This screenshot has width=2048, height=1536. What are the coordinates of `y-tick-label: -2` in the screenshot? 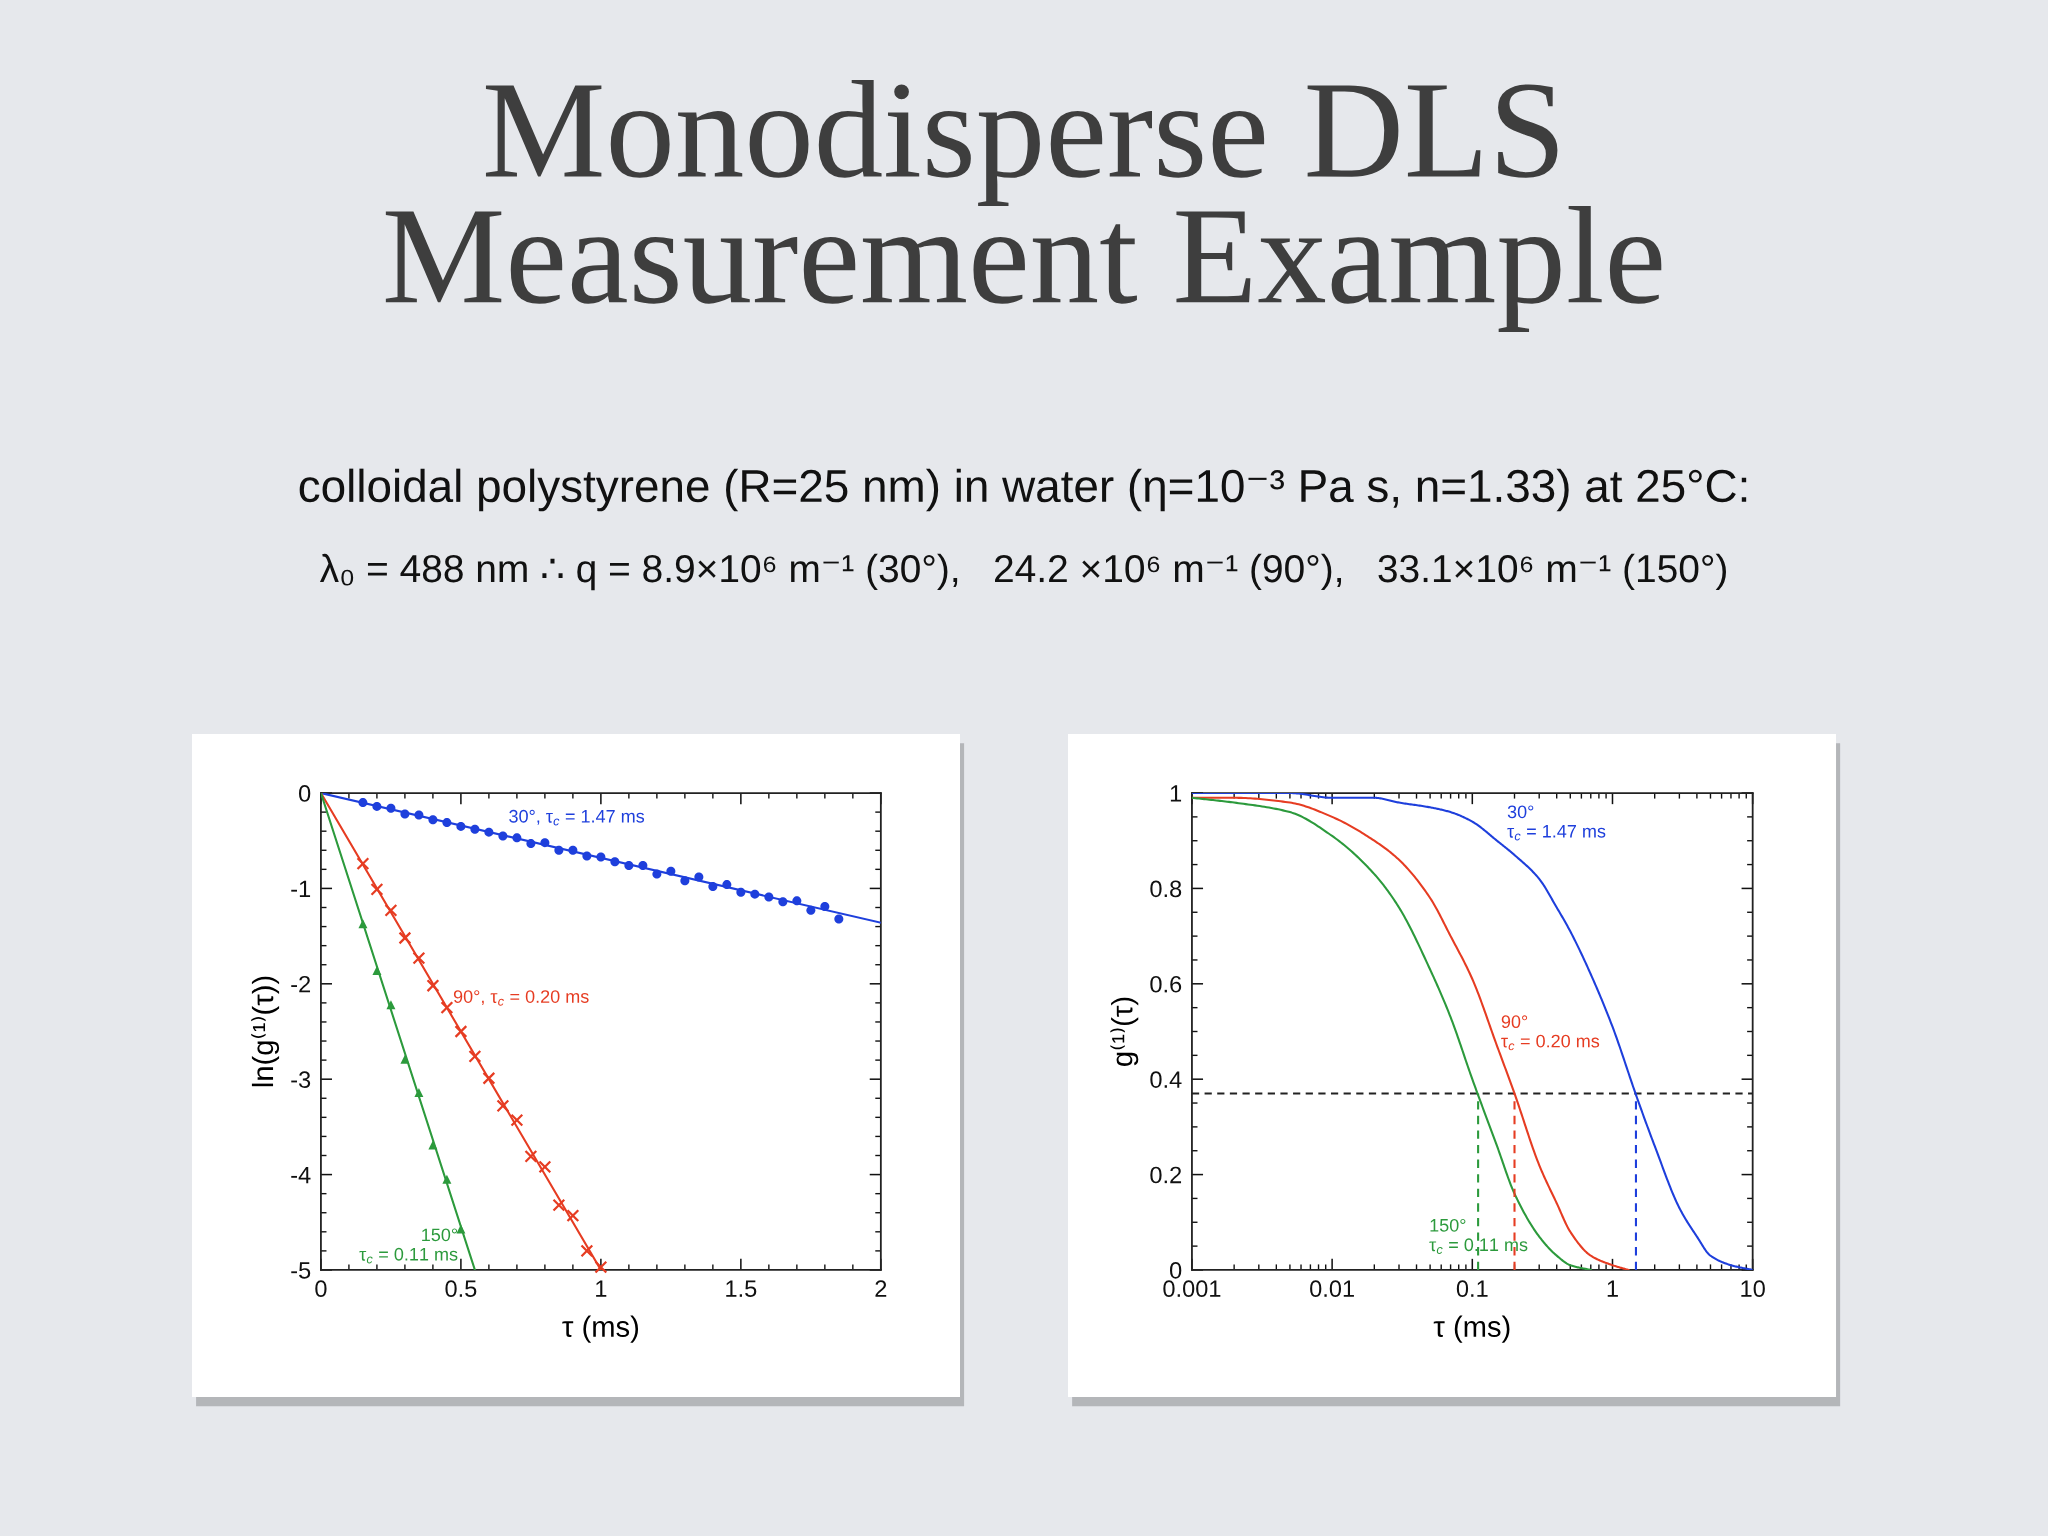 It's located at (301, 984).